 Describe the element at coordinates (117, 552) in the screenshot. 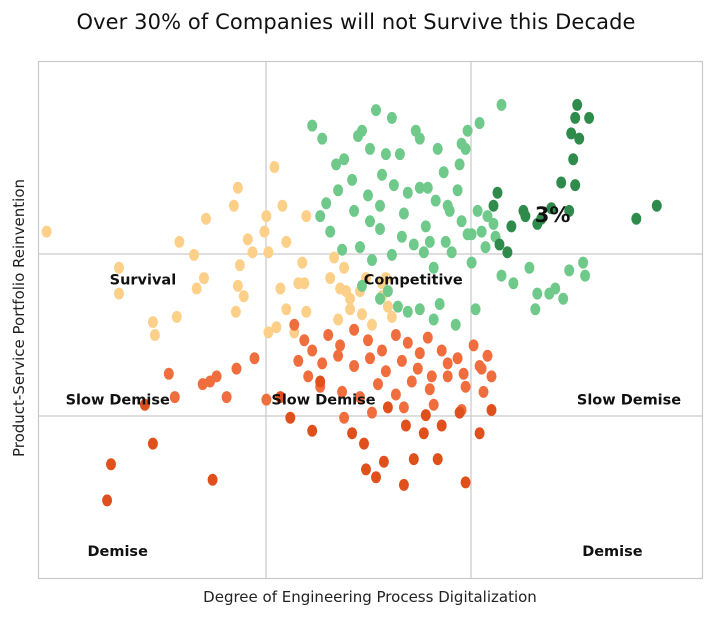

I see `annotation-label: Demise` at that location.